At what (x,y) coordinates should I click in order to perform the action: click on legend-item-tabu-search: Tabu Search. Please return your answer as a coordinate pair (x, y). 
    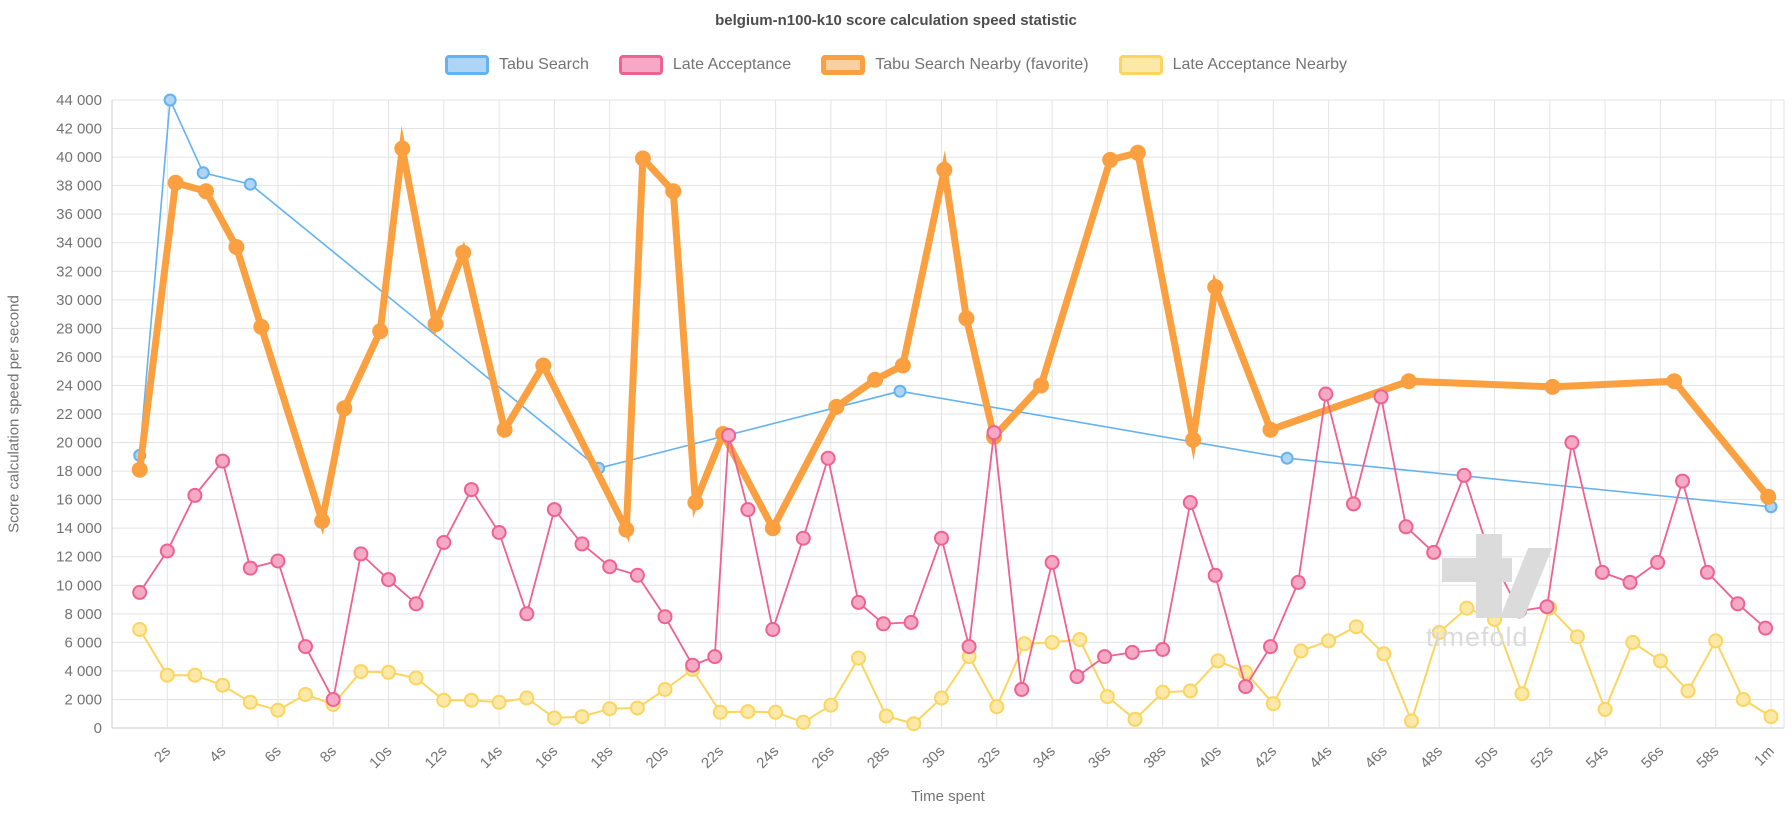
    Looking at the image, I should click on (517, 65).